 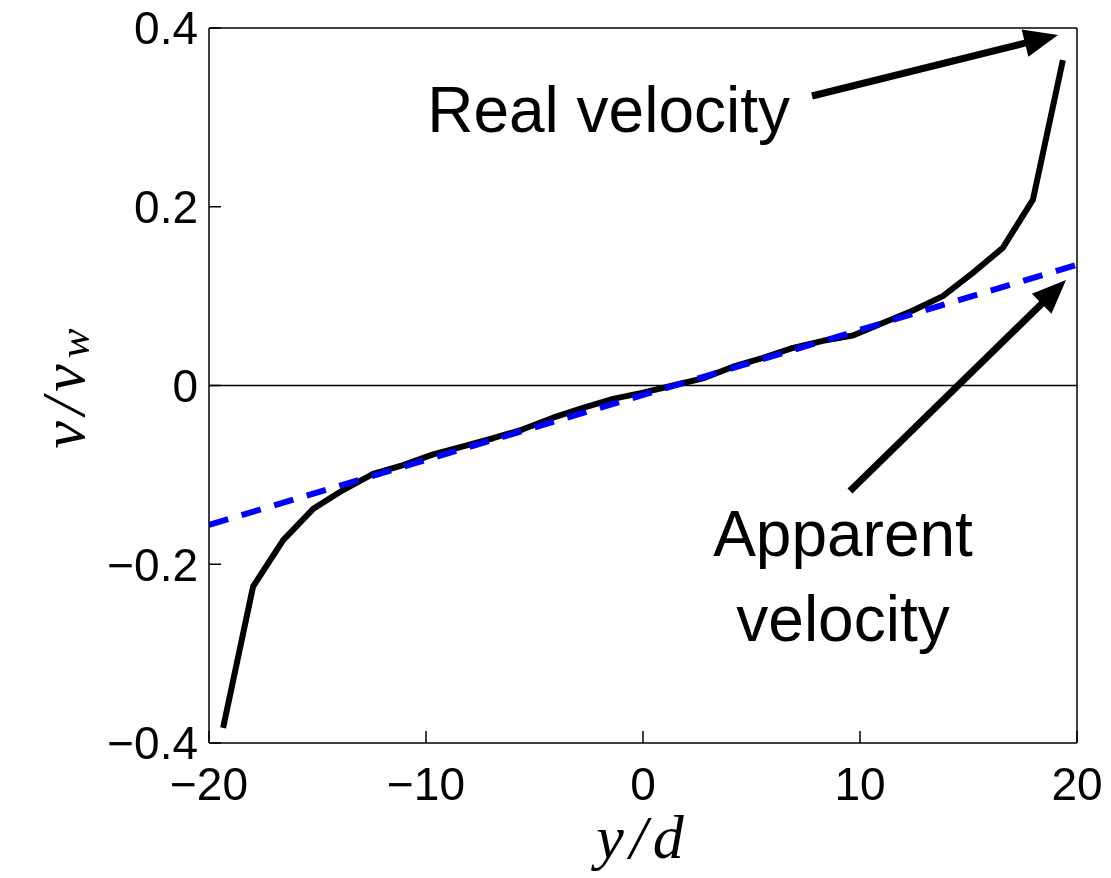 I want to click on x-tick-label: −10, so click(x=426, y=783).